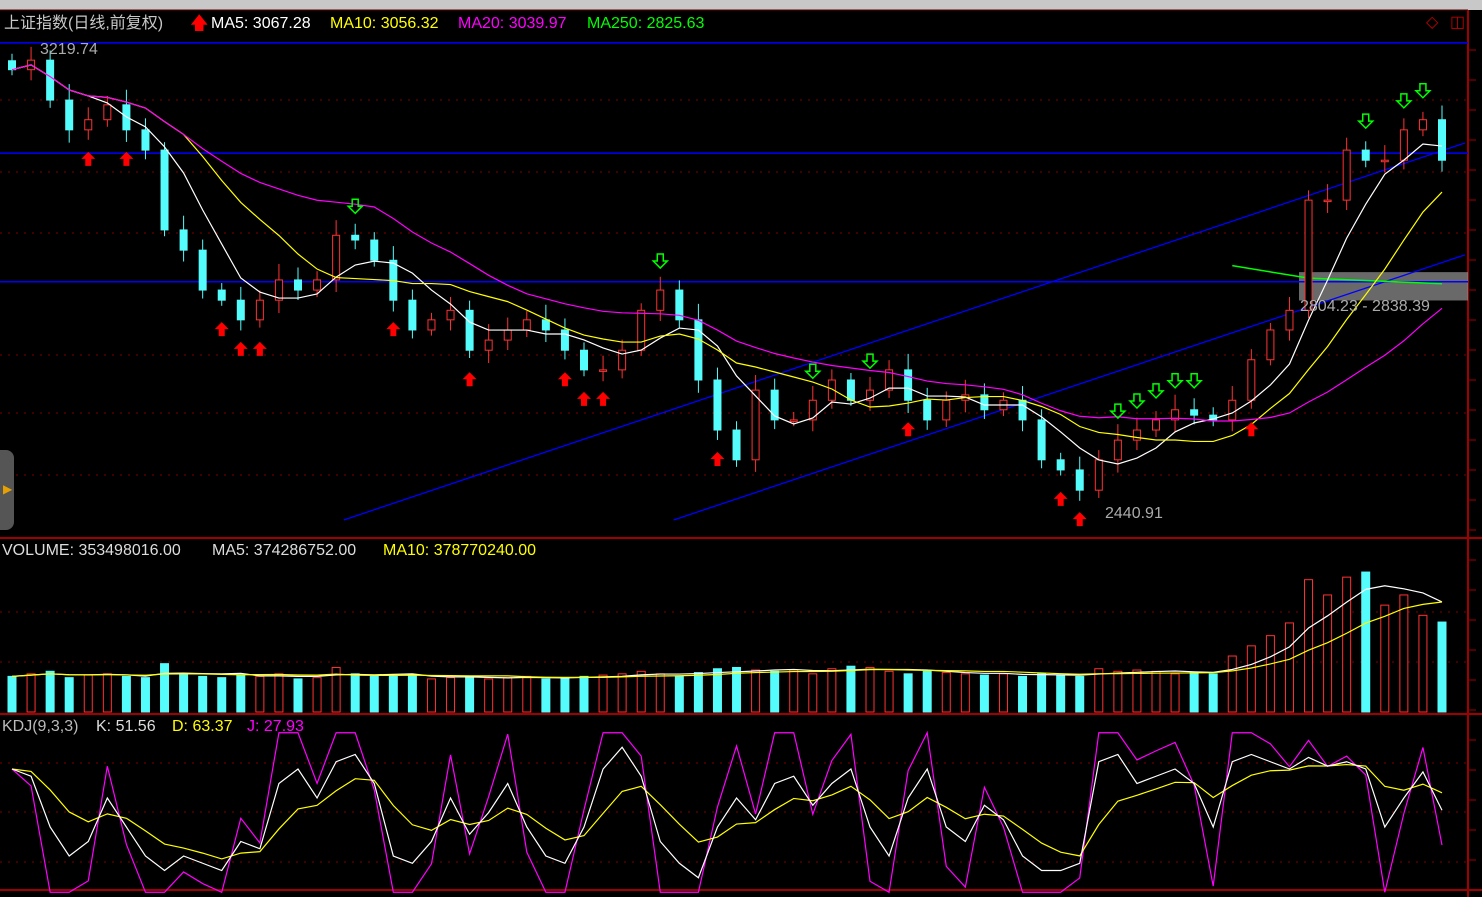 This screenshot has width=1482, height=897. What do you see at coordinates (1432, 22) in the screenshot?
I see `diamond-icon: ◇` at bounding box center [1432, 22].